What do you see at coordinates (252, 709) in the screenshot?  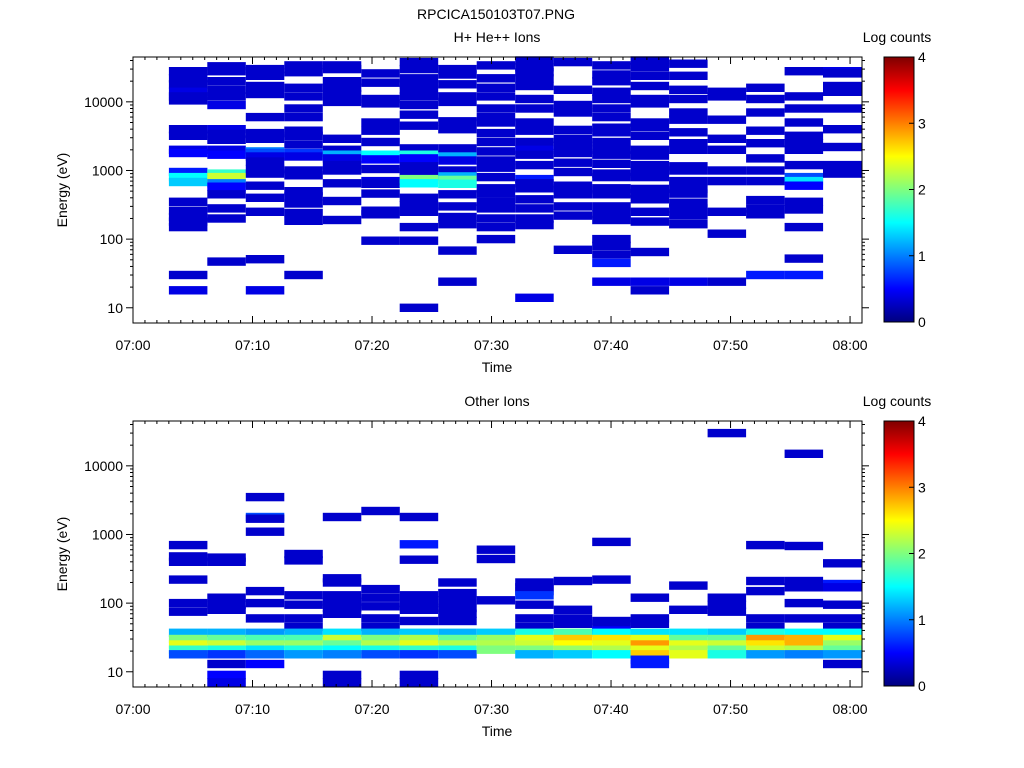 I see `x-tick-label: 07:10` at bounding box center [252, 709].